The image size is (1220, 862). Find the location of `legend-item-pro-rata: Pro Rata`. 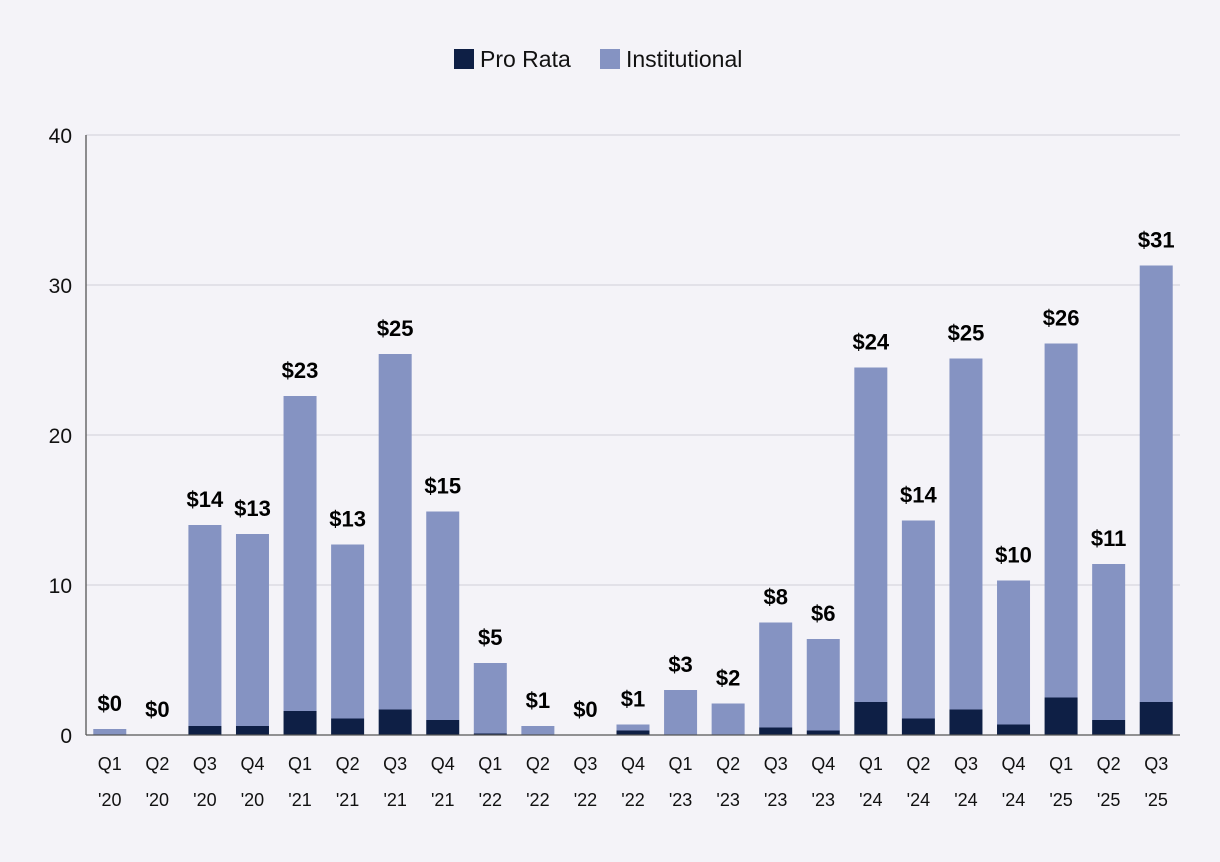

legend-item-pro-rata: Pro Rata is located at coordinates (512, 59).